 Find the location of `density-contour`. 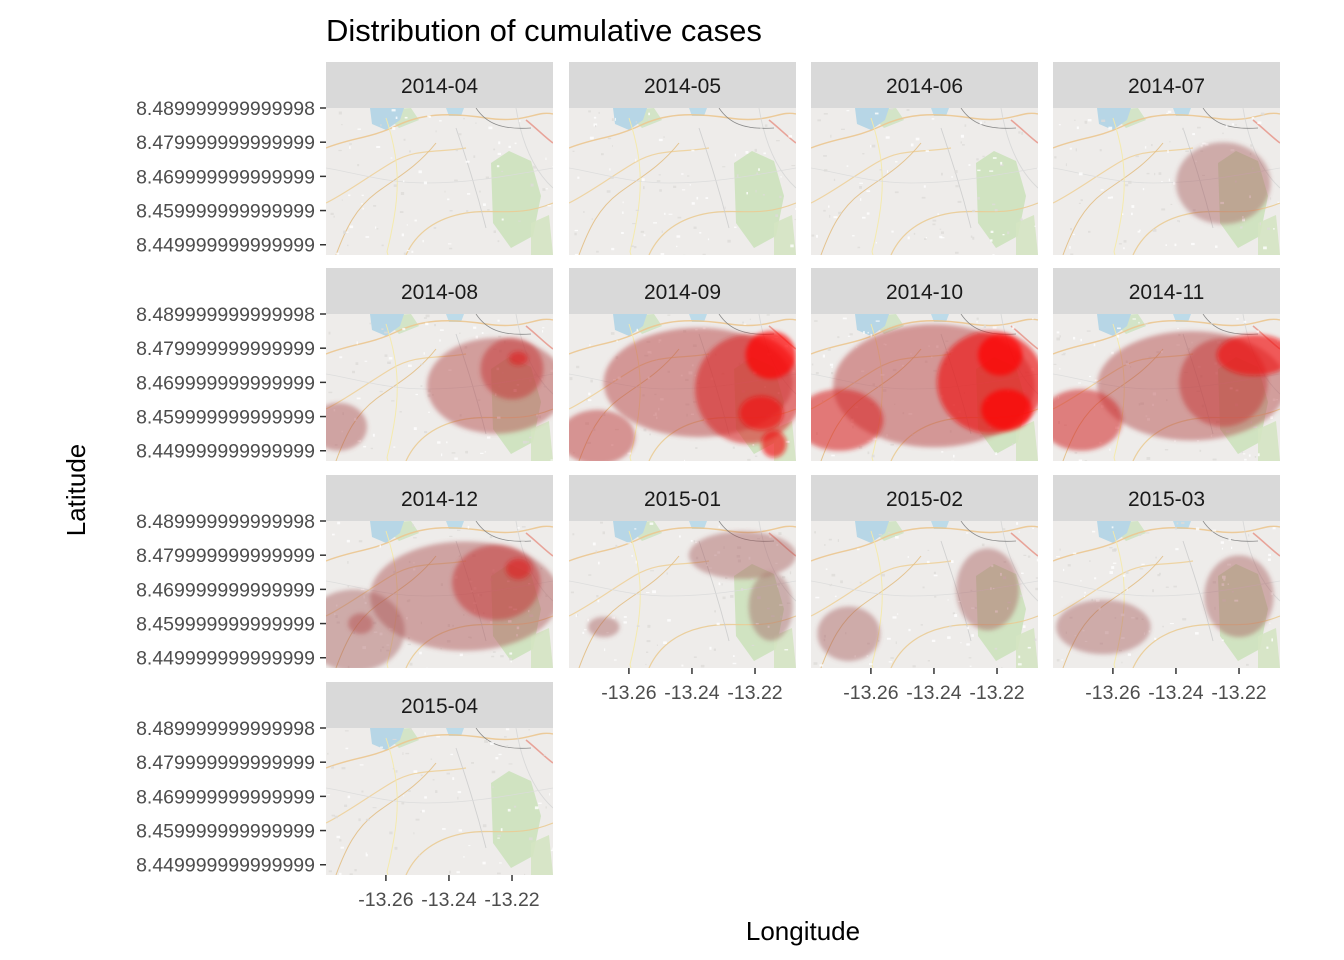

density-contour is located at coordinates (1006, 410).